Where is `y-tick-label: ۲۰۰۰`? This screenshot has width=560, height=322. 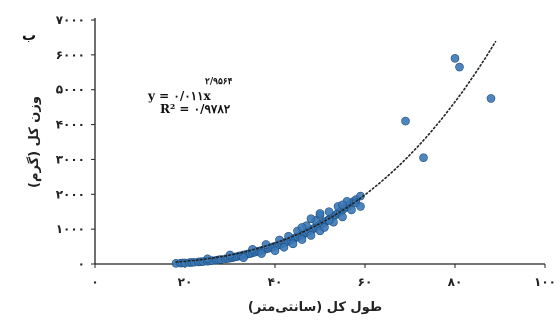 y-tick-label: ۲۰۰۰ is located at coordinates (70, 194).